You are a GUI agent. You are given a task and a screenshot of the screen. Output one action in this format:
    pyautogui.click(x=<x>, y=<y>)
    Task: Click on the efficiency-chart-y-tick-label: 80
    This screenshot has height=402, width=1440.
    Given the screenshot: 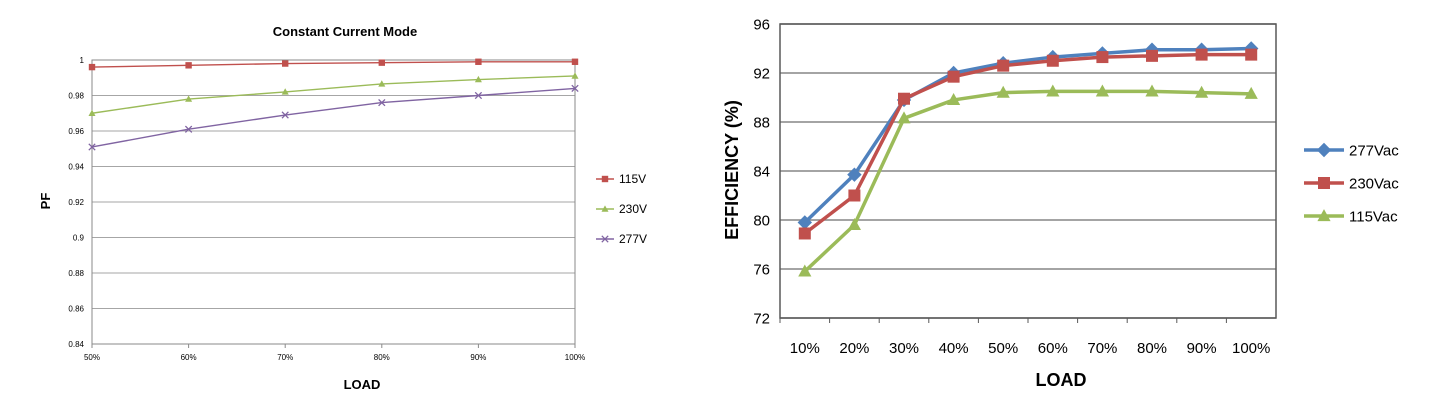 What is the action you would take?
    pyautogui.click(x=761, y=220)
    